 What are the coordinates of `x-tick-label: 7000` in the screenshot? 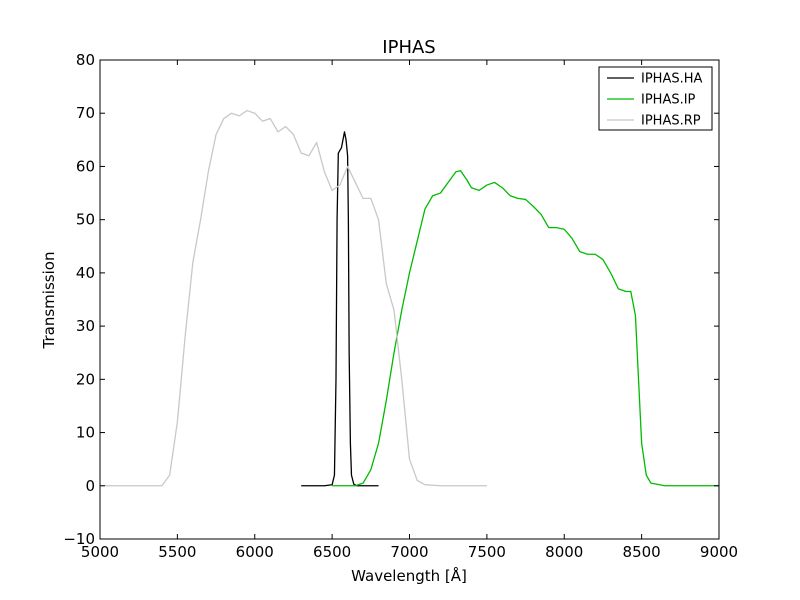 It's located at (409, 552).